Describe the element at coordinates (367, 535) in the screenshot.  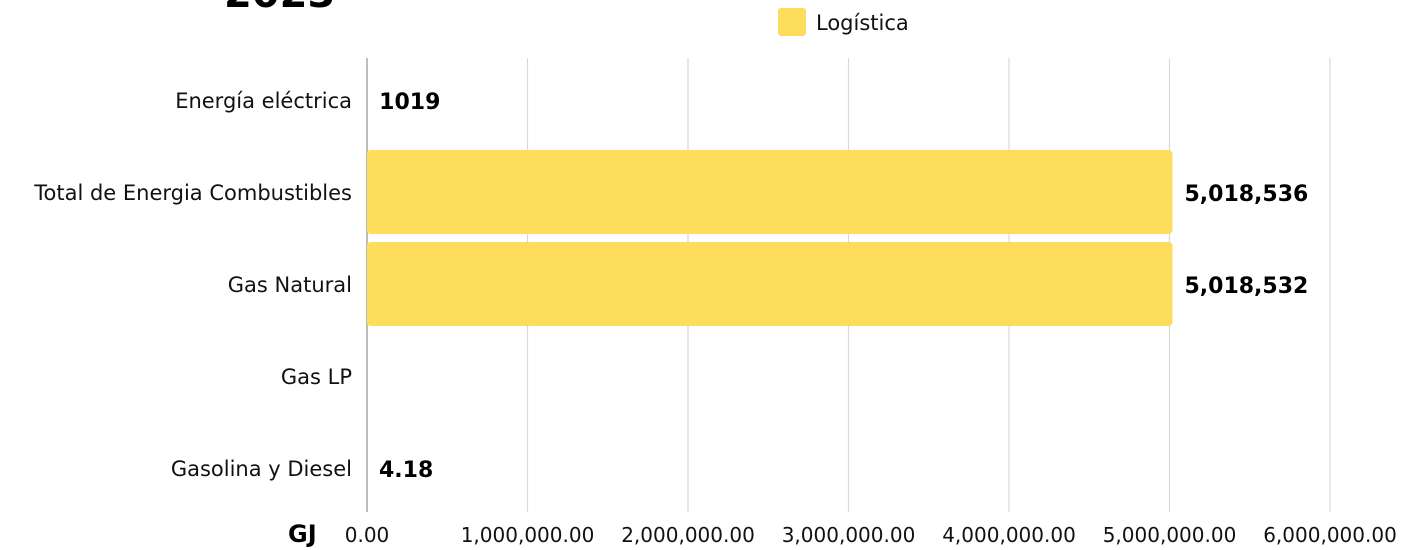
I see `x-tick-label: 0.00` at that location.